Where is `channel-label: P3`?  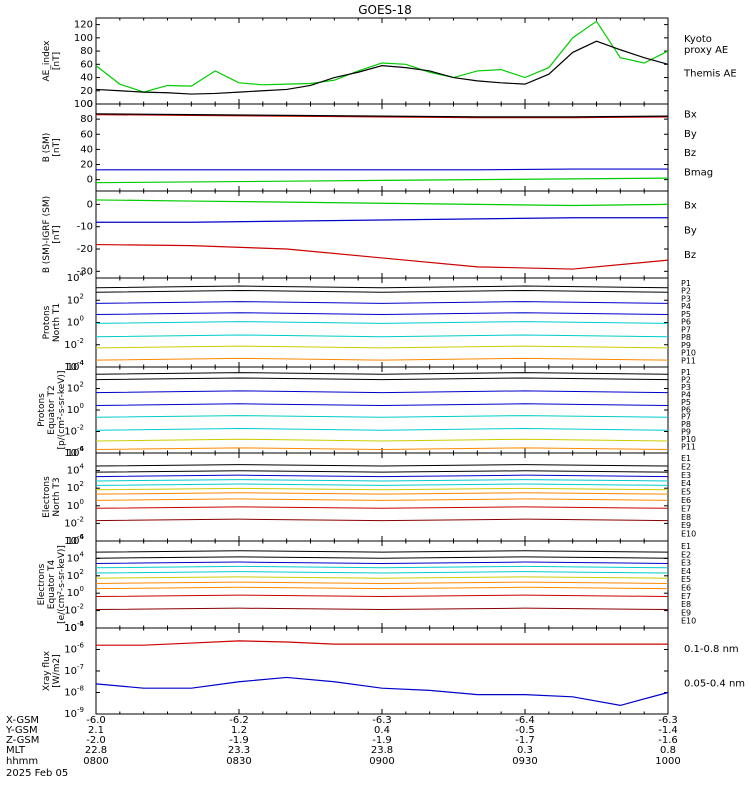
channel-label: P3 is located at coordinates (686, 387).